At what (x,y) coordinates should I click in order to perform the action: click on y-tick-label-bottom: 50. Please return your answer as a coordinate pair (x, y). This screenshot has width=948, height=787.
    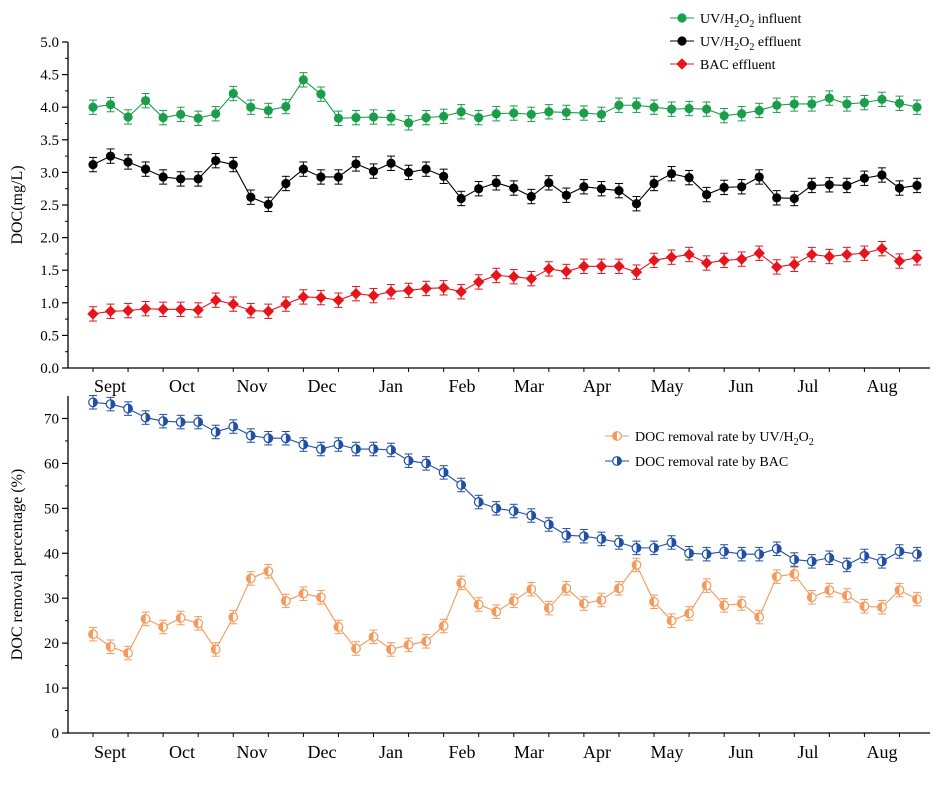
    Looking at the image, I should click on (51, 509).